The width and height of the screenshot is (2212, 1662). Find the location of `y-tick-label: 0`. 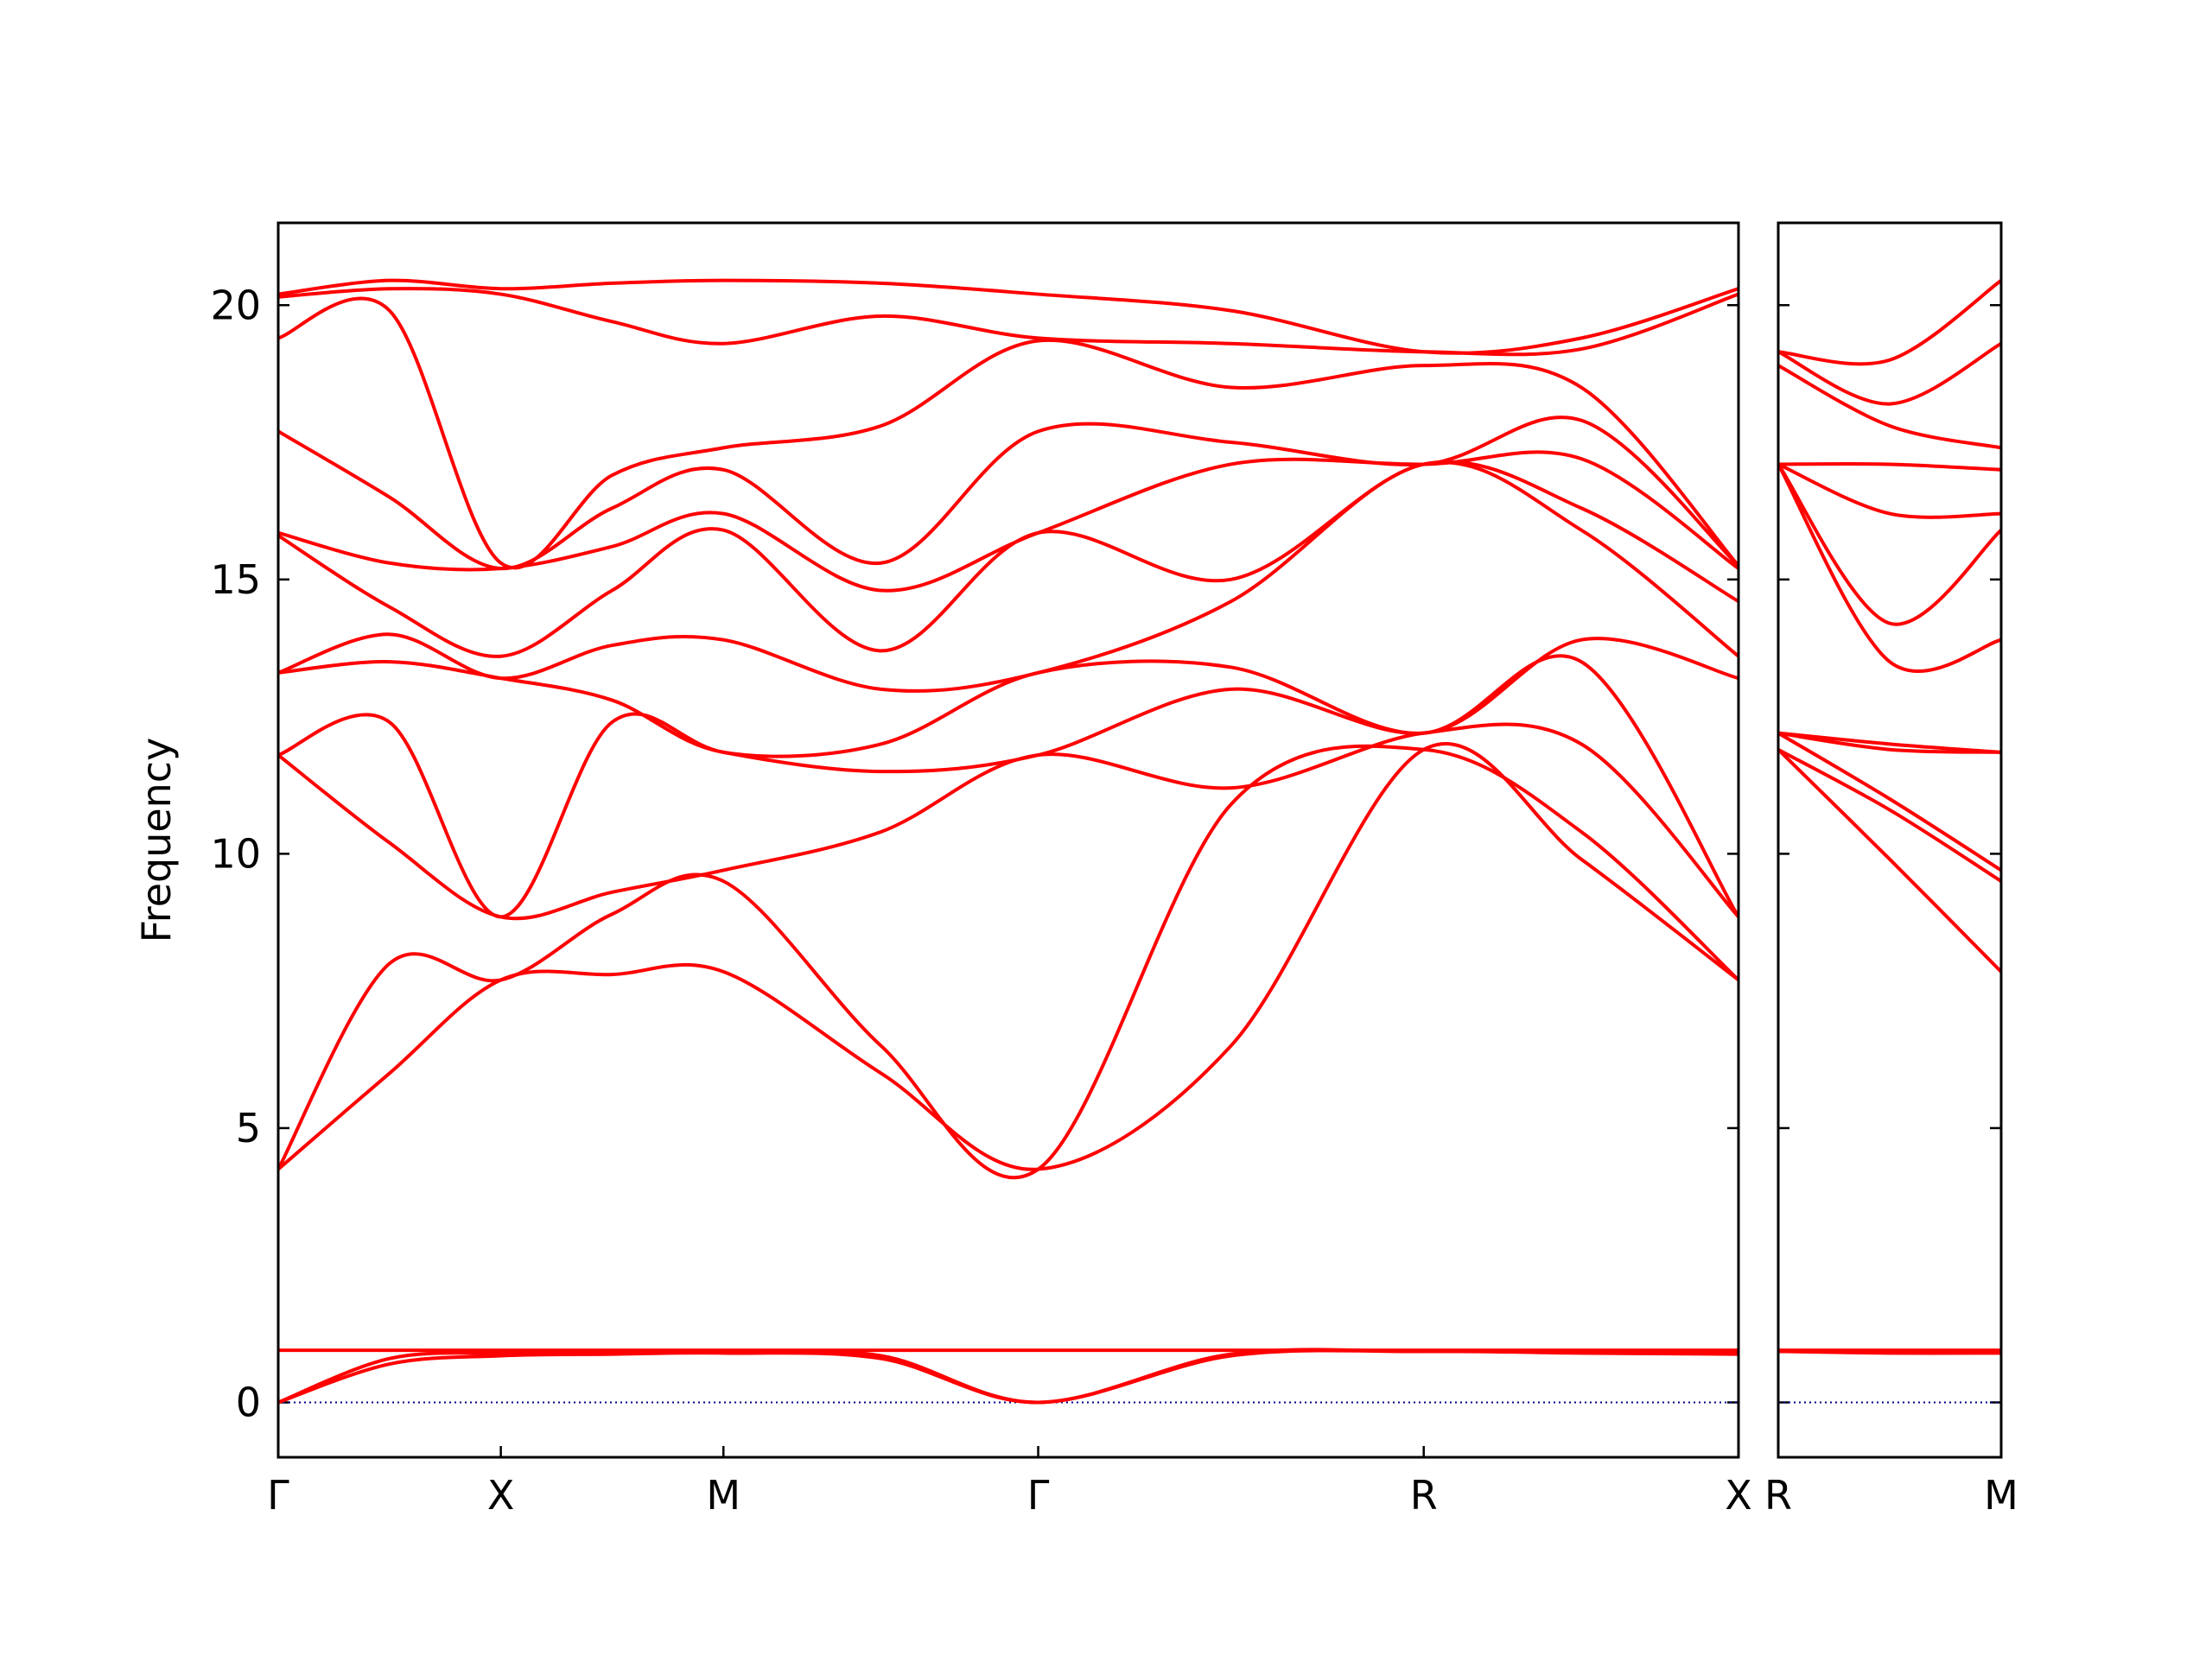

y-tick-label: 0 is located at coordinates (248, 1402).